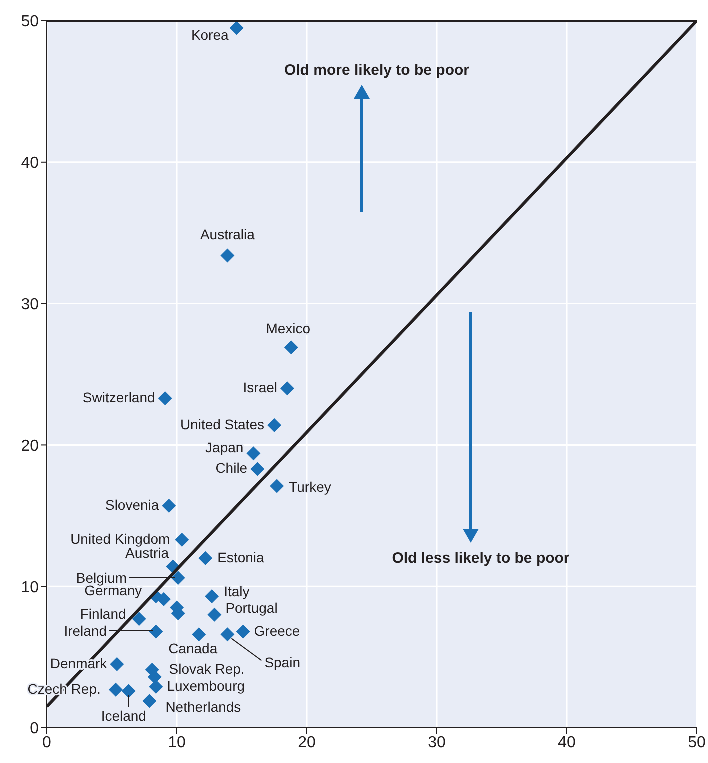 The image size is (708, 763). Describe the element at coordinates (437, 743) in the screenshot. I see `x-tick-label: 30` at that location.